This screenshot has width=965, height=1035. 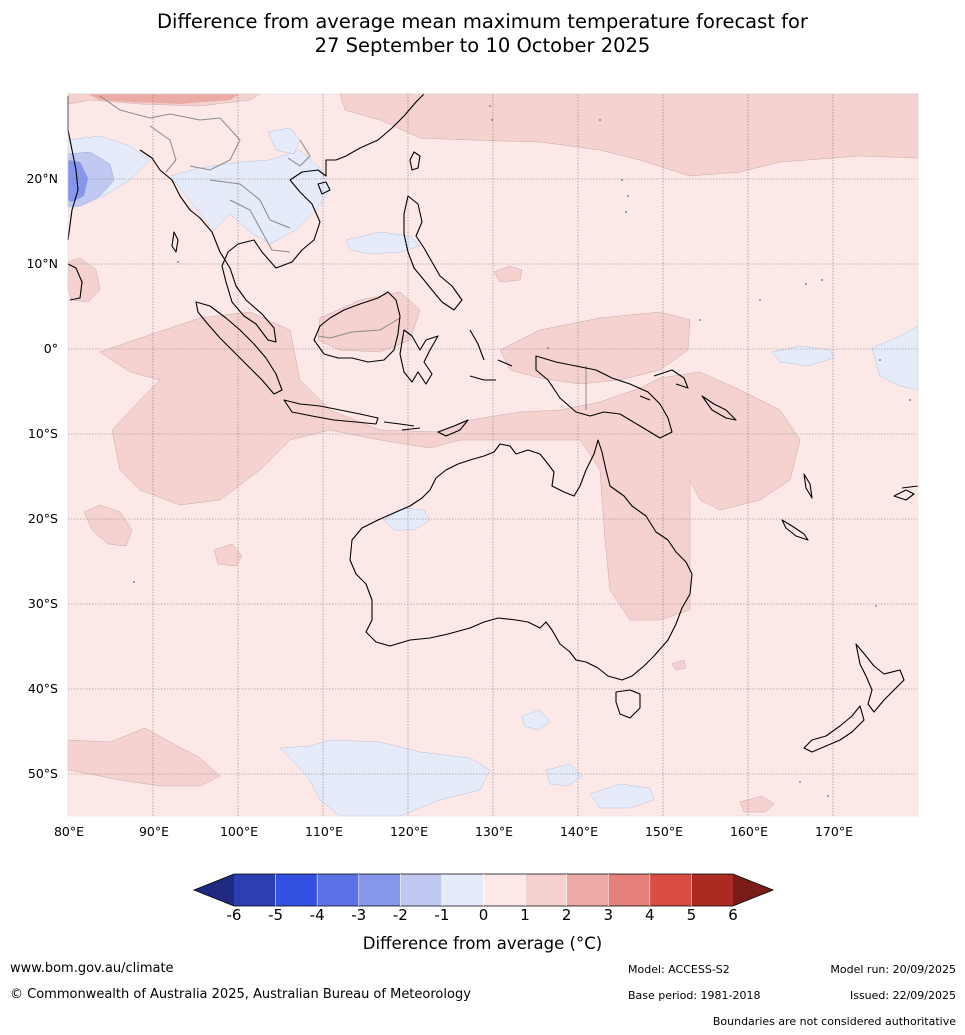 I want to click on sulawesi-coastline, so click(x=419, y=357).